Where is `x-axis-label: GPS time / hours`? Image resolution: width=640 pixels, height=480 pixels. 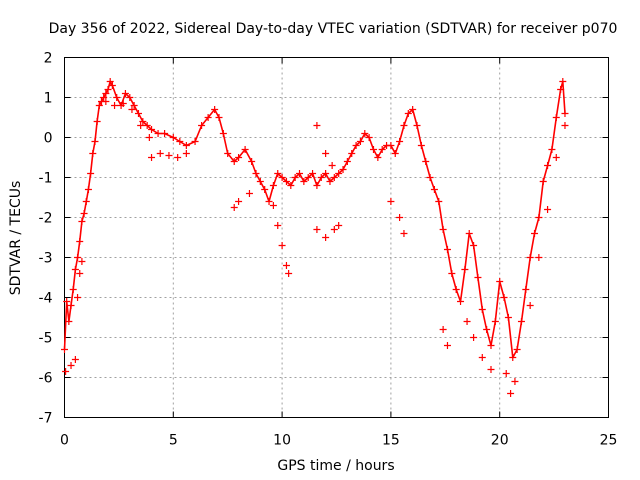
x-axis-label: GPS time / hours is located at coordinates (335, 466).